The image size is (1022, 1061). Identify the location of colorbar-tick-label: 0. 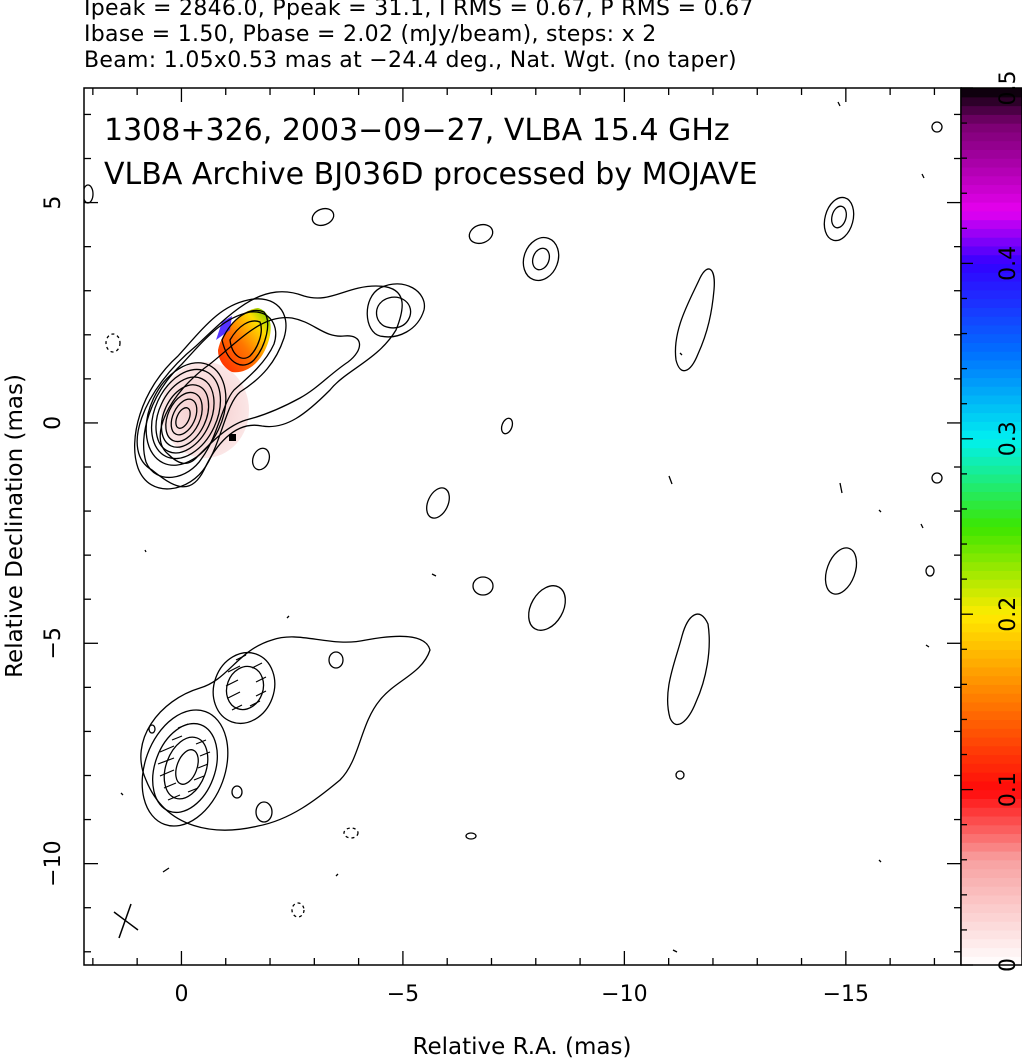
(1008, 965).